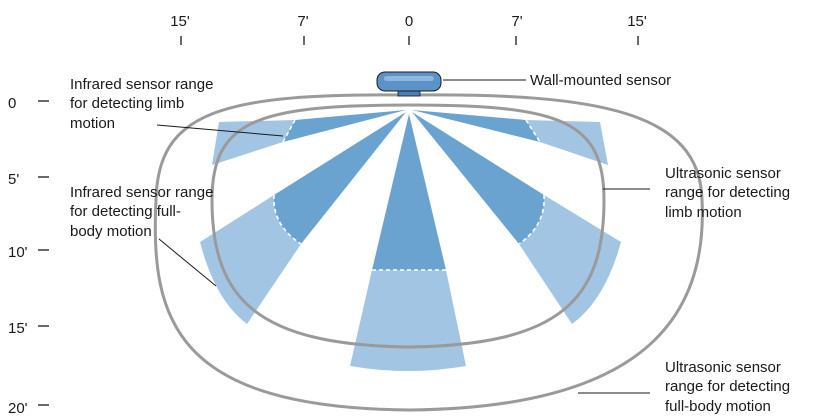 This screenshot has width=813, height=417. What do you see at coordinates (187, 262) in the screenshot?
I see `leader-ir-body` at bounding box center [187, 262].